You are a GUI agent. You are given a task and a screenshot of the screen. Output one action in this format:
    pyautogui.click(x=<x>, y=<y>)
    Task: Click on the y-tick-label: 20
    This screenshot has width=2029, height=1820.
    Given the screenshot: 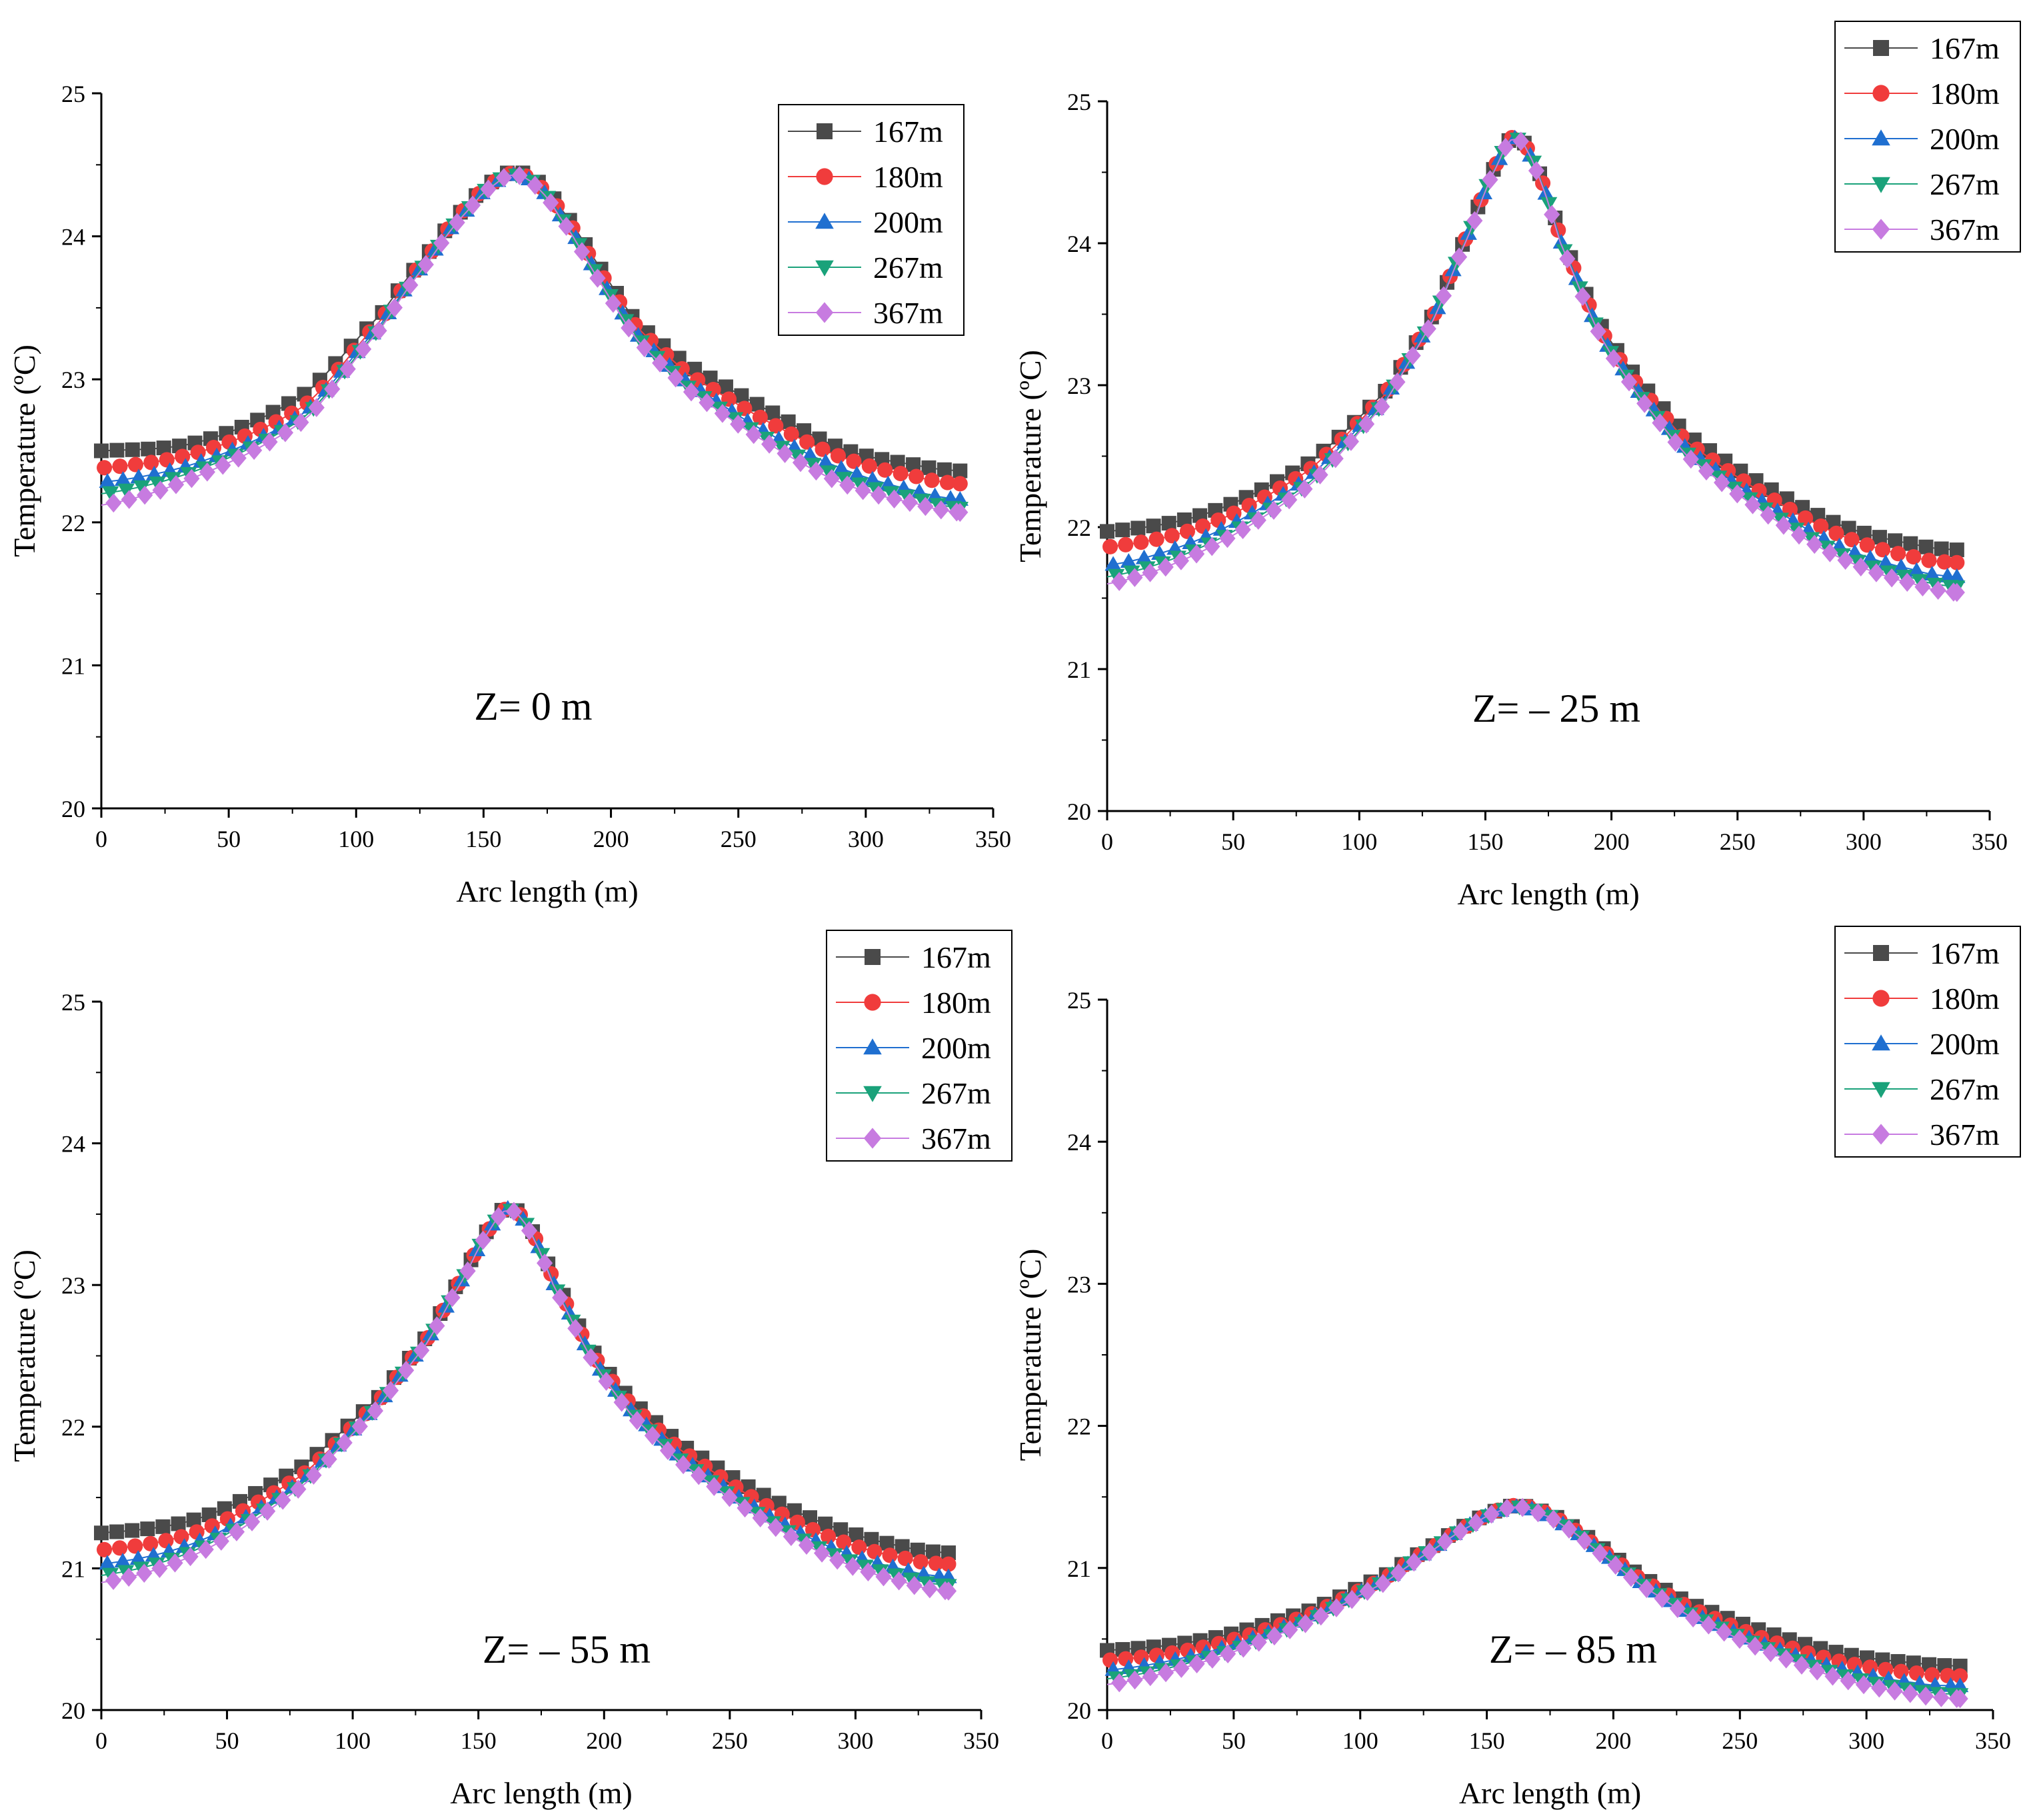 What is the action you would take?
    pyautogui.click(x=1079, y=811)
    